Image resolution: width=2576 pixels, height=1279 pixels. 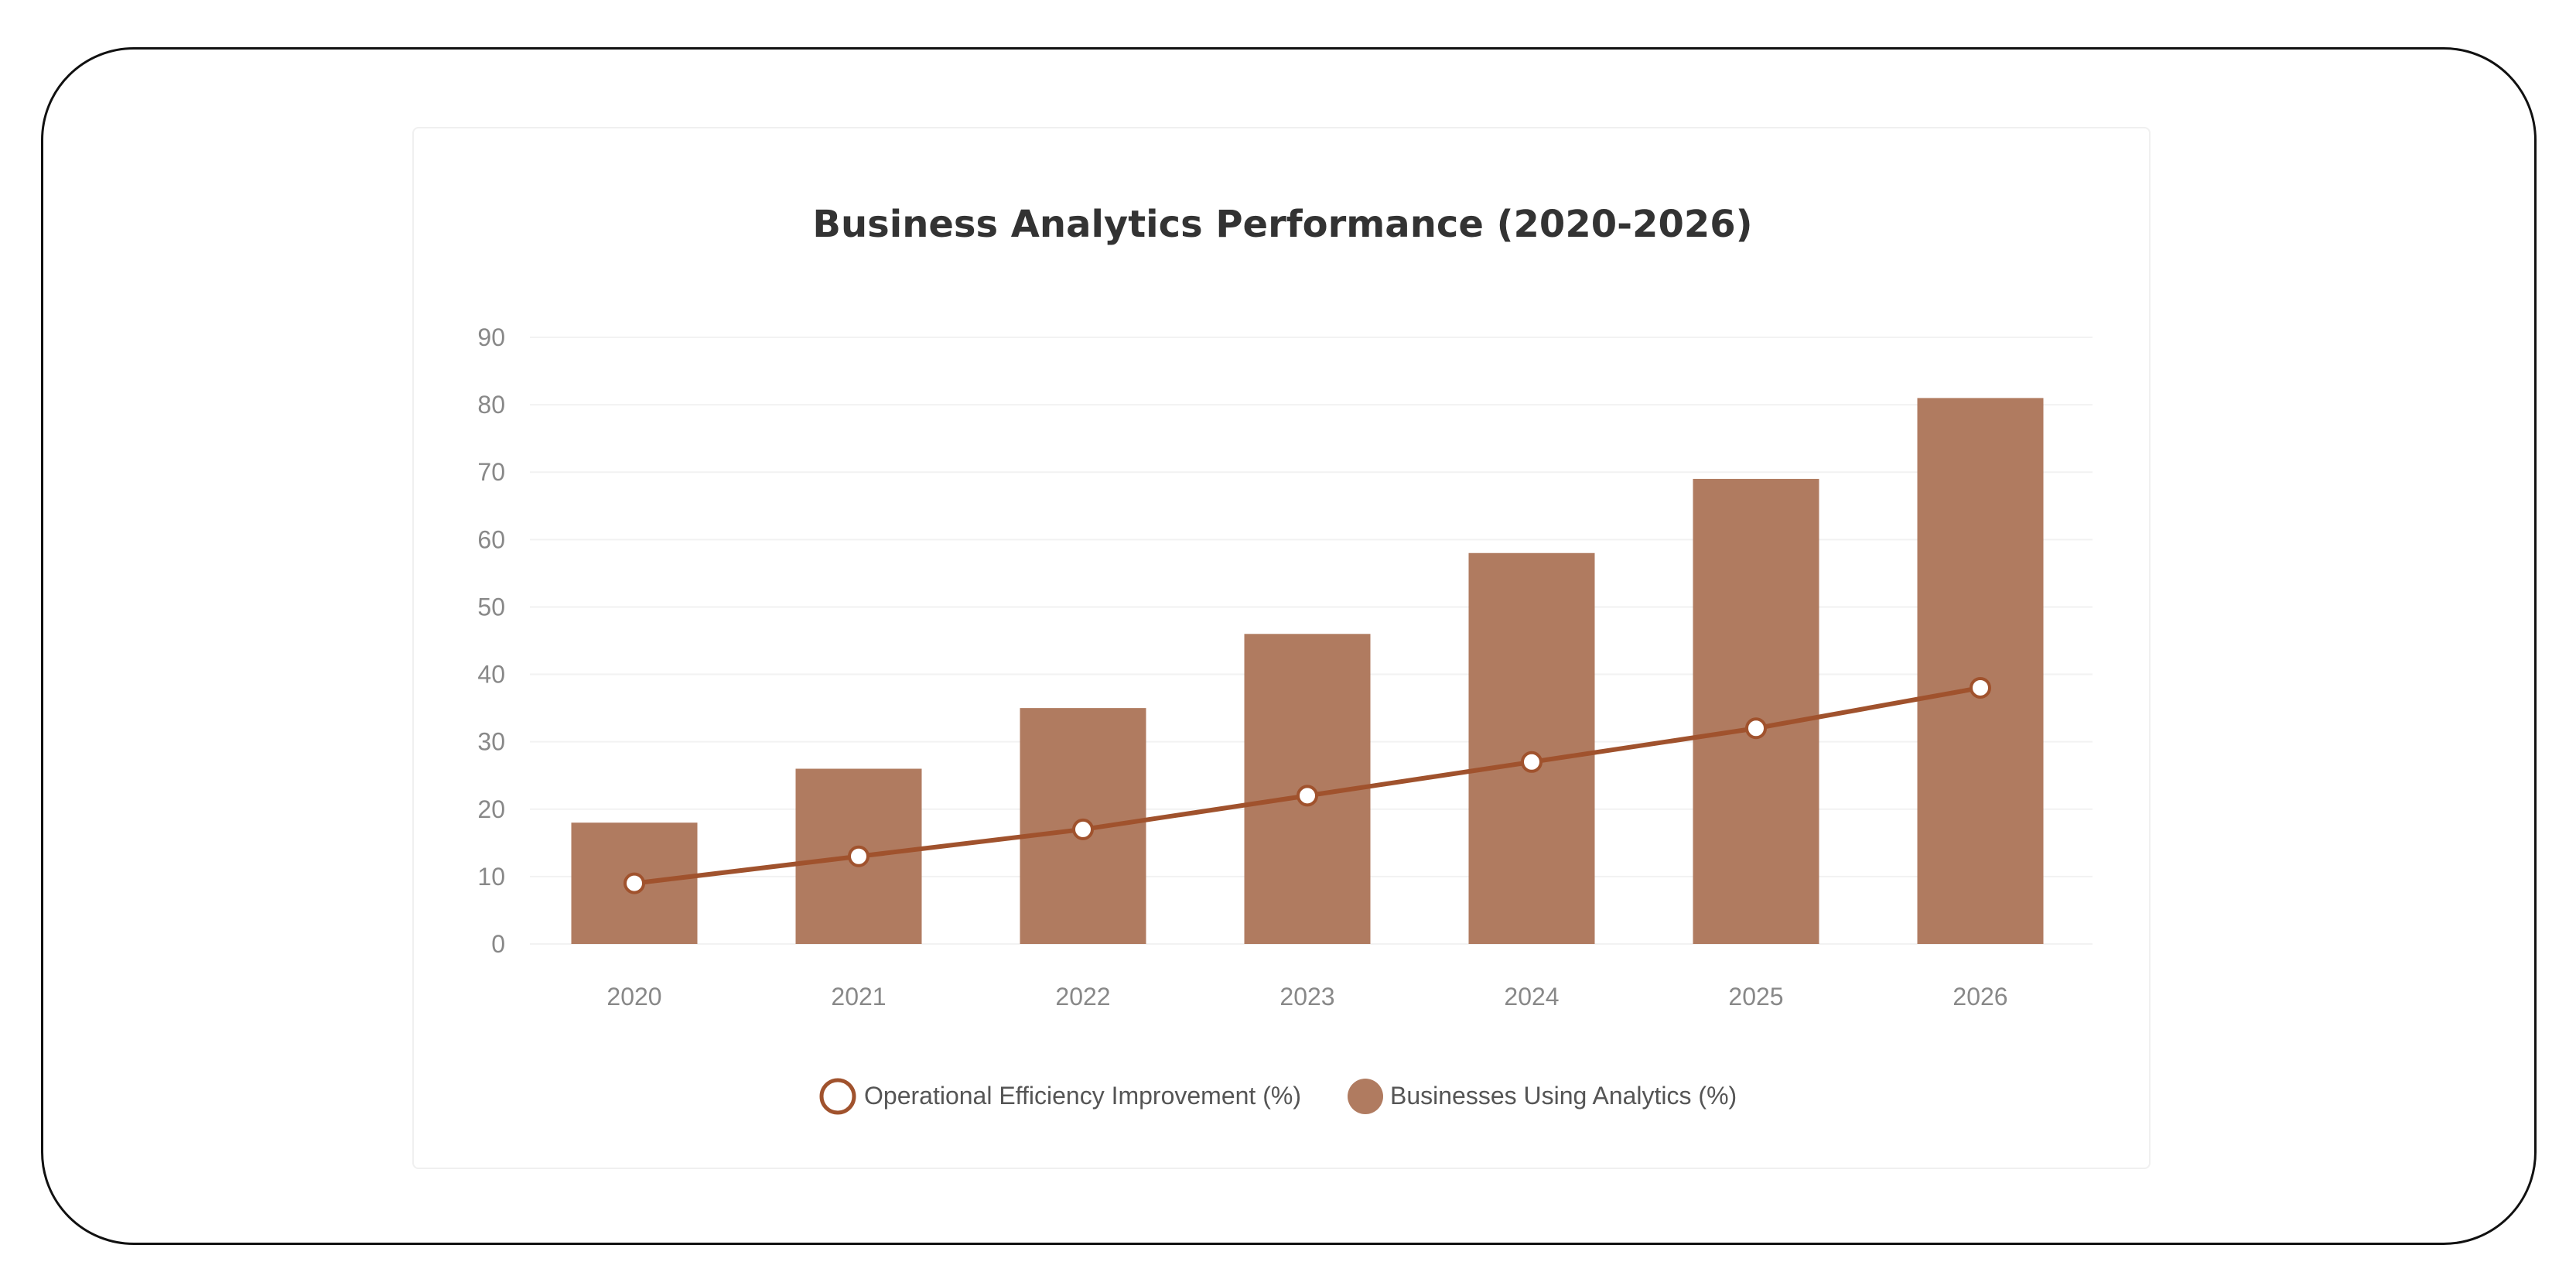 I want to click on x-axis-ticks: 2020 2021 2022 2023 2024 2025 2026, so click(x=1306, y=997).